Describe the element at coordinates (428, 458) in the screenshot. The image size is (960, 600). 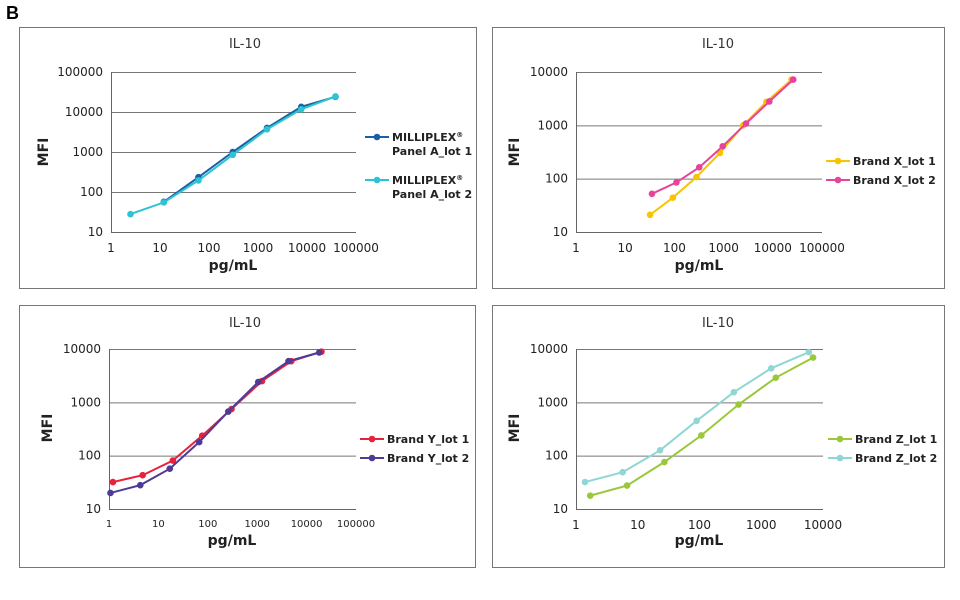
I see `legend-label: Brand Y_lot 2` at that location.